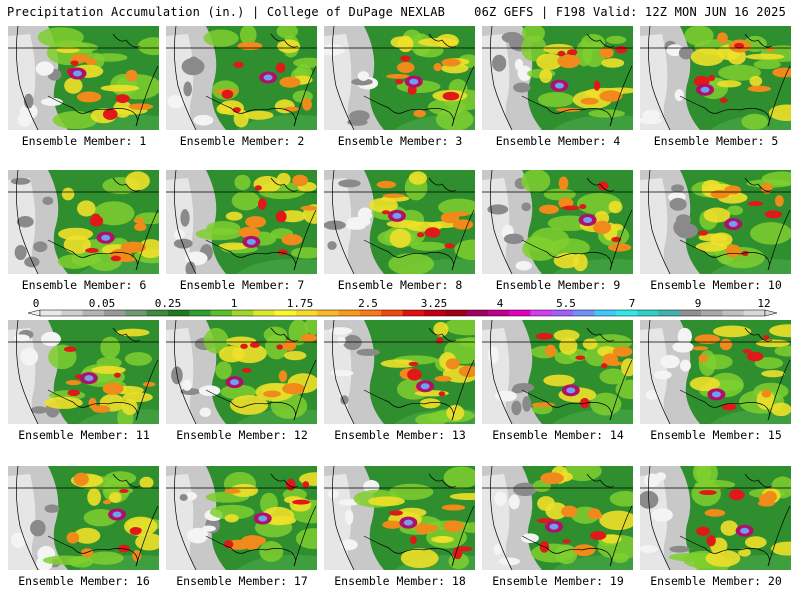 The image size is (800, 600). What do you see at coordinates (400, 285) in the screenshot?
I see `ensemble-member-label: Ensemble Member: 8` at bounding box center [400, 285].